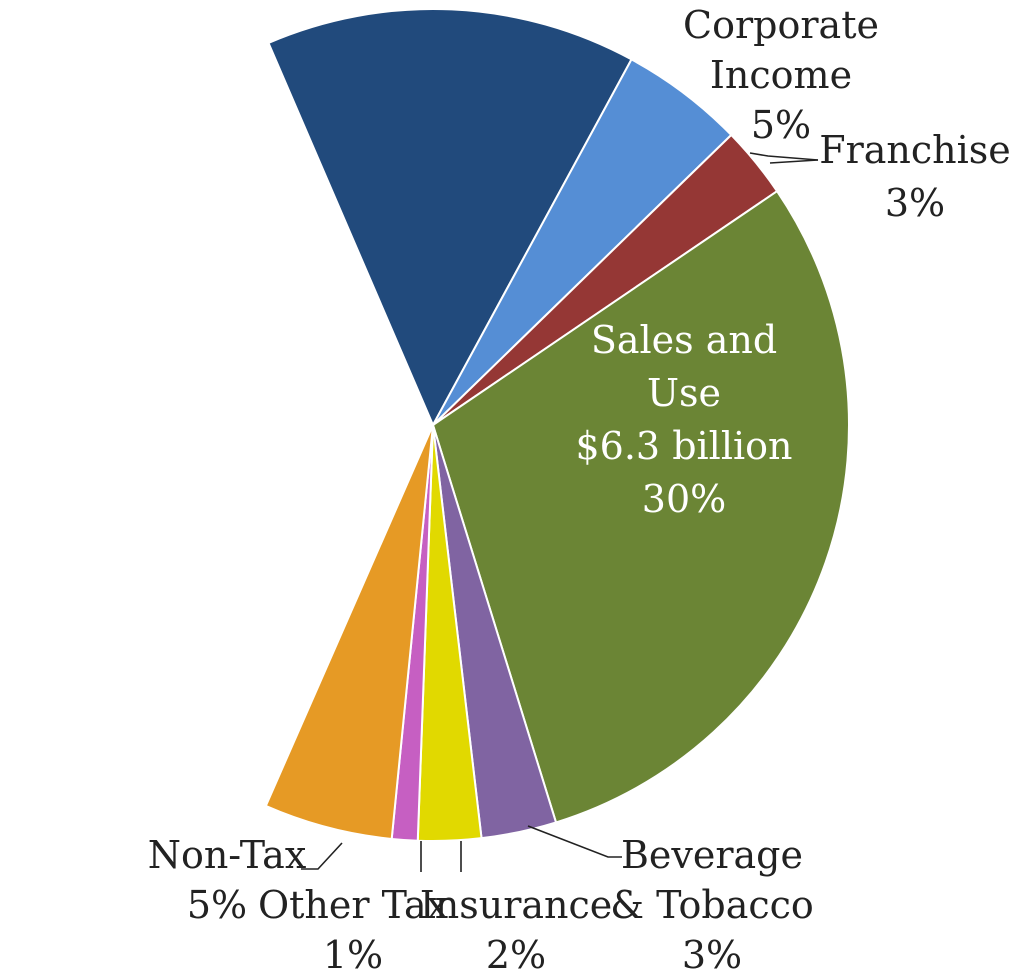  I want to click on leader-line-non-tax, so click(322, 856).